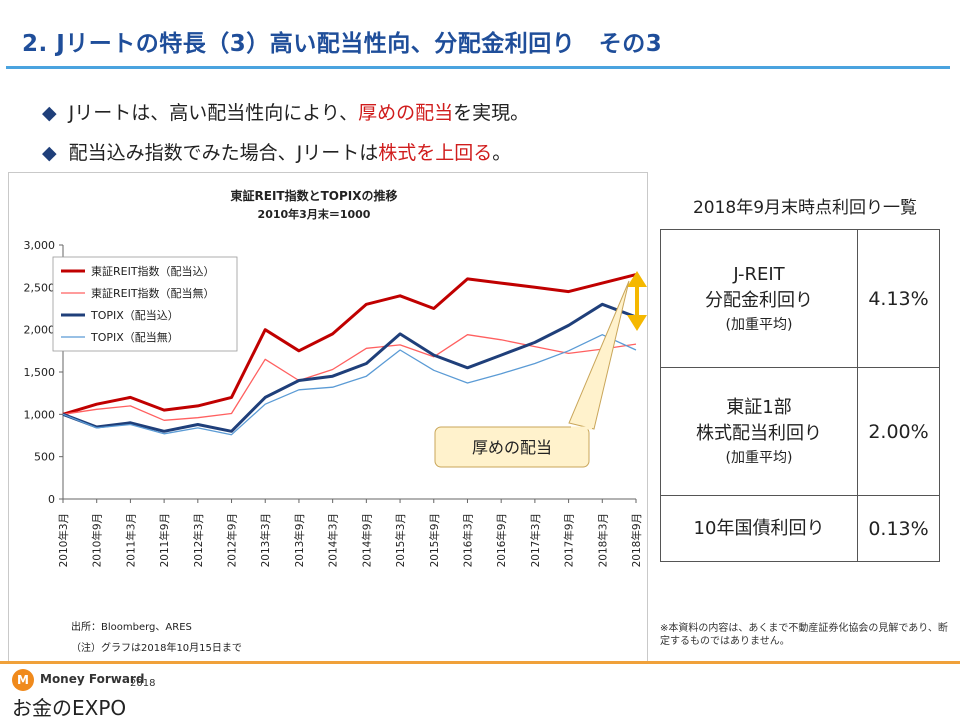 The image size is (960, 721). Describe the element at coordinates (366, 540) in the screenshot. I see `x-tick-label: 2014年9月` at that location.